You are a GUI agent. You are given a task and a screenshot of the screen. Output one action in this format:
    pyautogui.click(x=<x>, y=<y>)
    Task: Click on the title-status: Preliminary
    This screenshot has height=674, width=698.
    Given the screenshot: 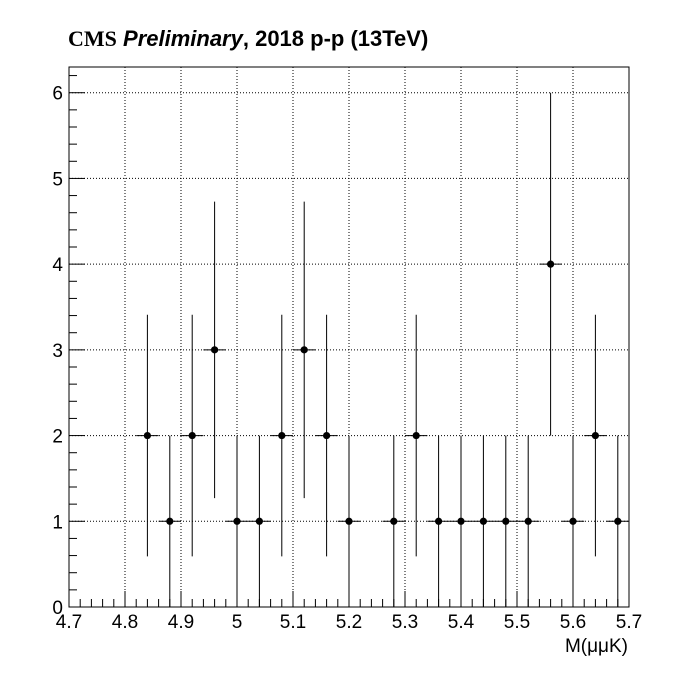 What is the action you would take?
    pyautogui.click(x=183, y=38)
    